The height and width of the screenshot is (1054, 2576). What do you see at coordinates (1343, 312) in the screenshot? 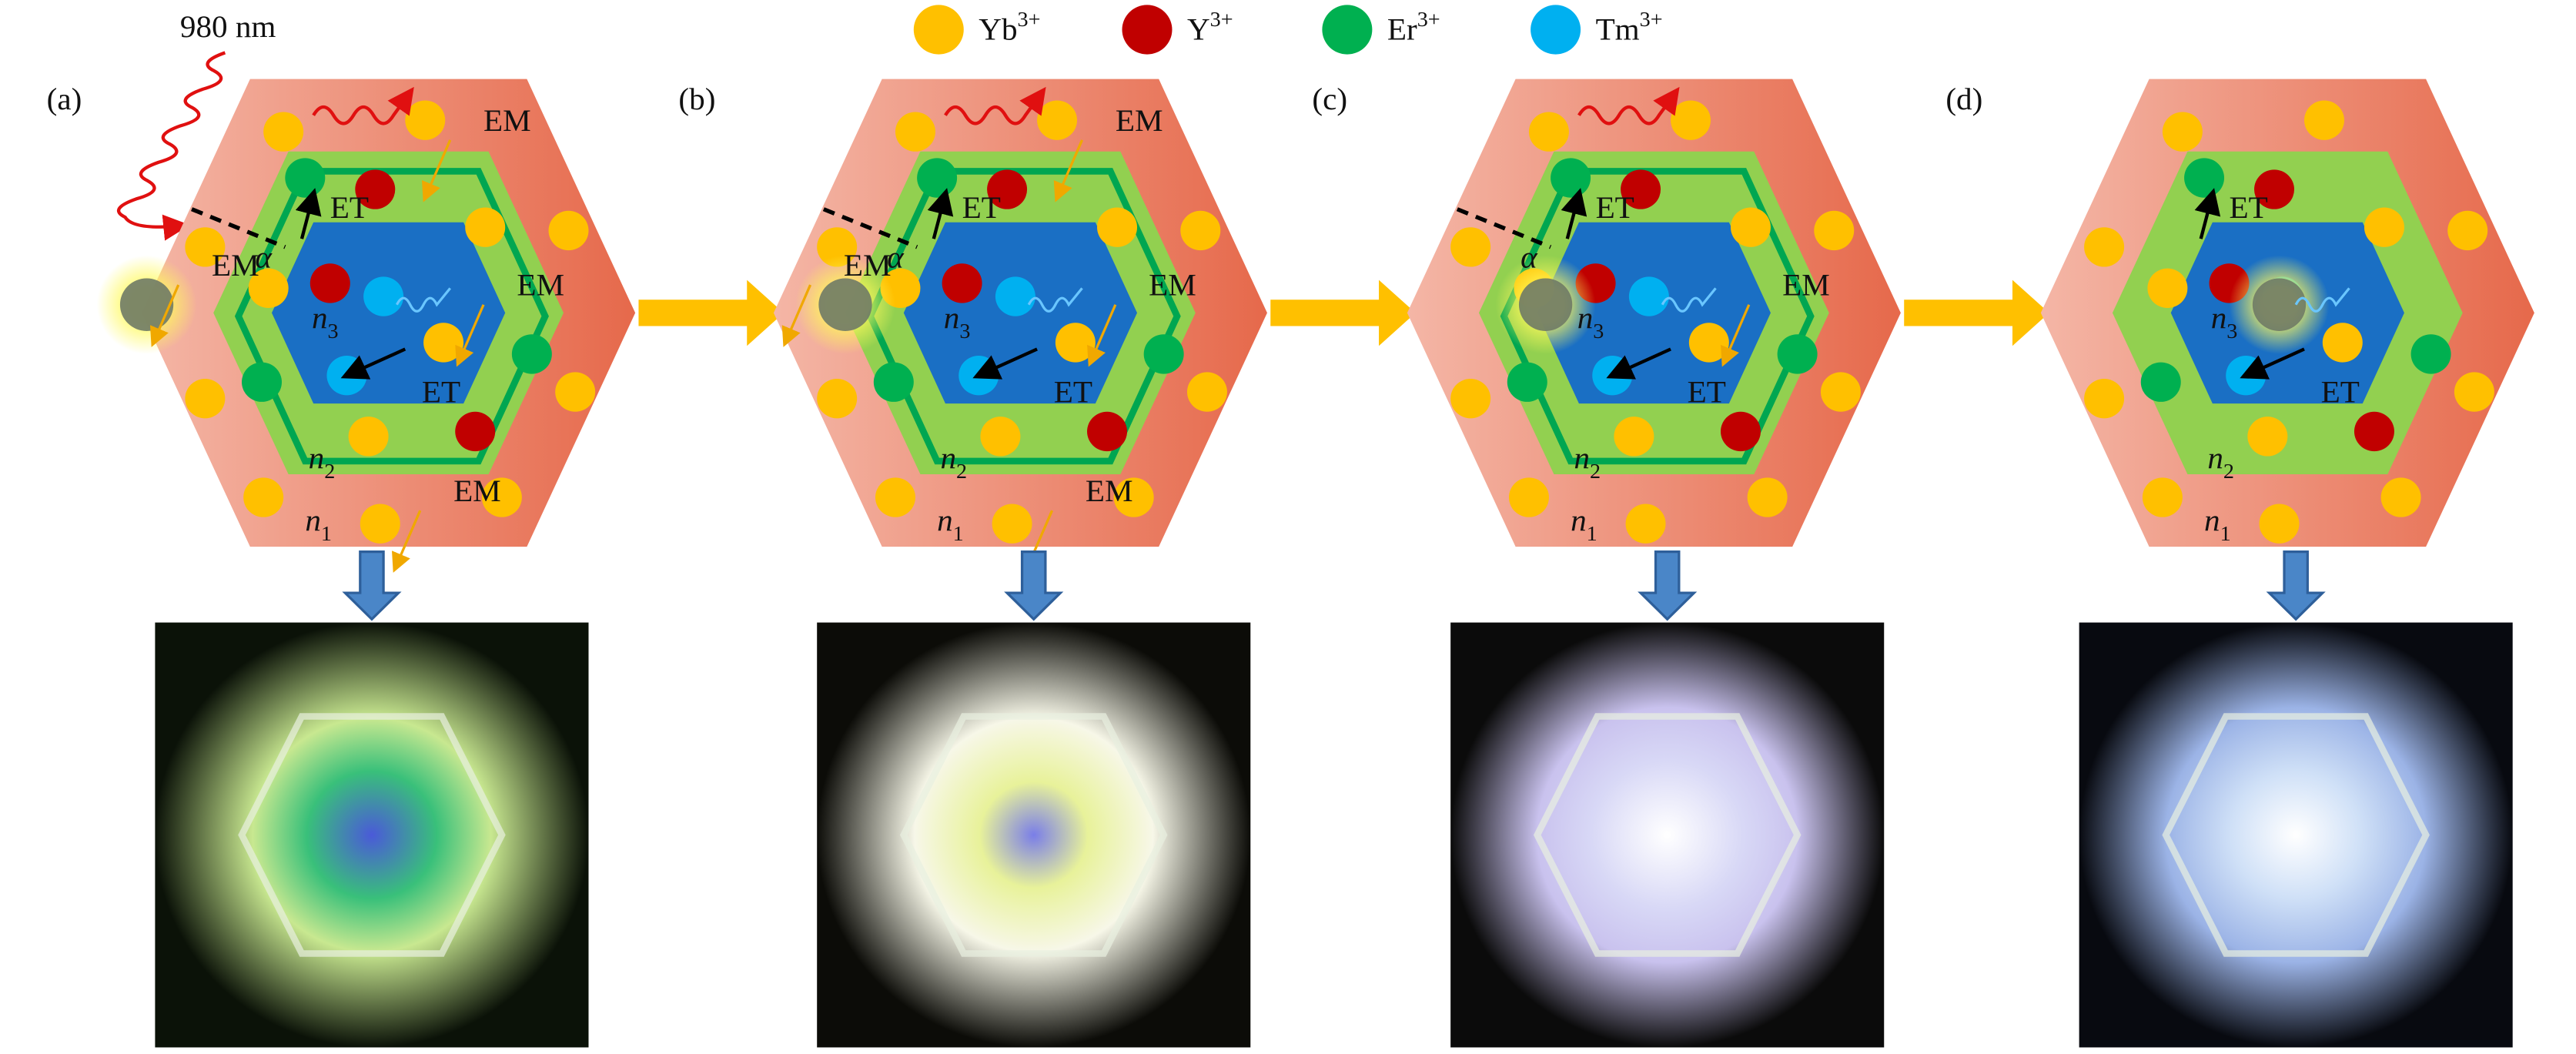
I see `next-arrow` at bounding box center [1343, 312].